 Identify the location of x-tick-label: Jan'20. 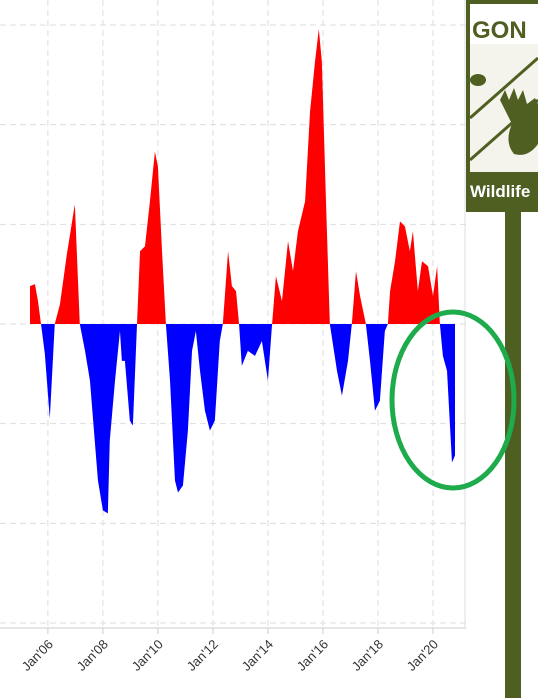
(422, 655).